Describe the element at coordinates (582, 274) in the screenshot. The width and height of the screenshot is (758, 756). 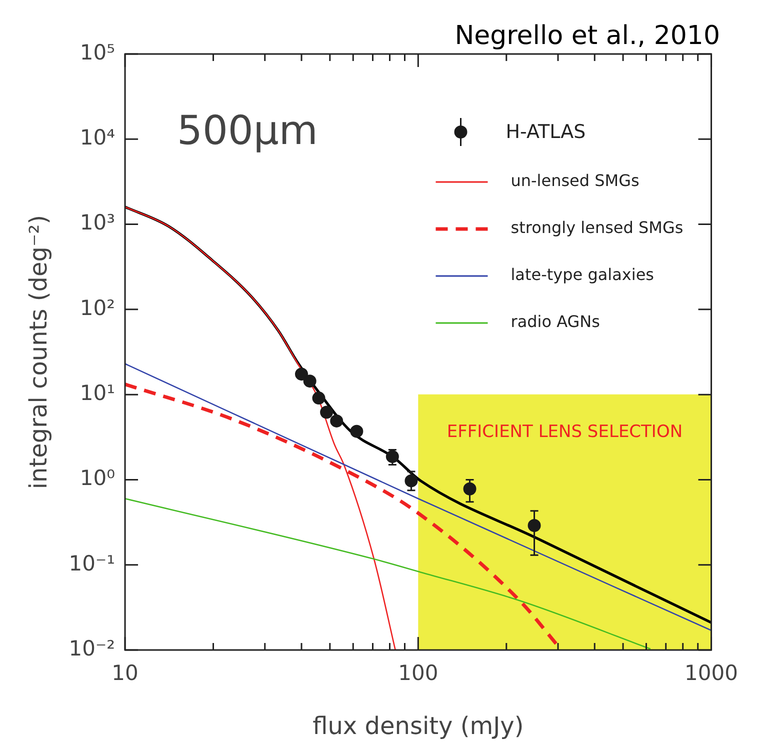
I see `legend-label: late-type galaxies` at that location.